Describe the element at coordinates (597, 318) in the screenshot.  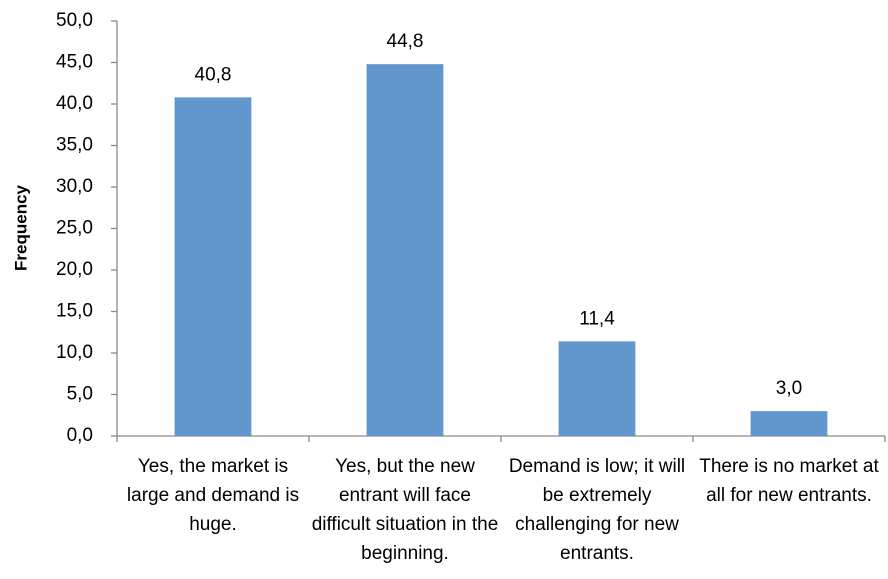
I see `data-label: 11,4` at that location.